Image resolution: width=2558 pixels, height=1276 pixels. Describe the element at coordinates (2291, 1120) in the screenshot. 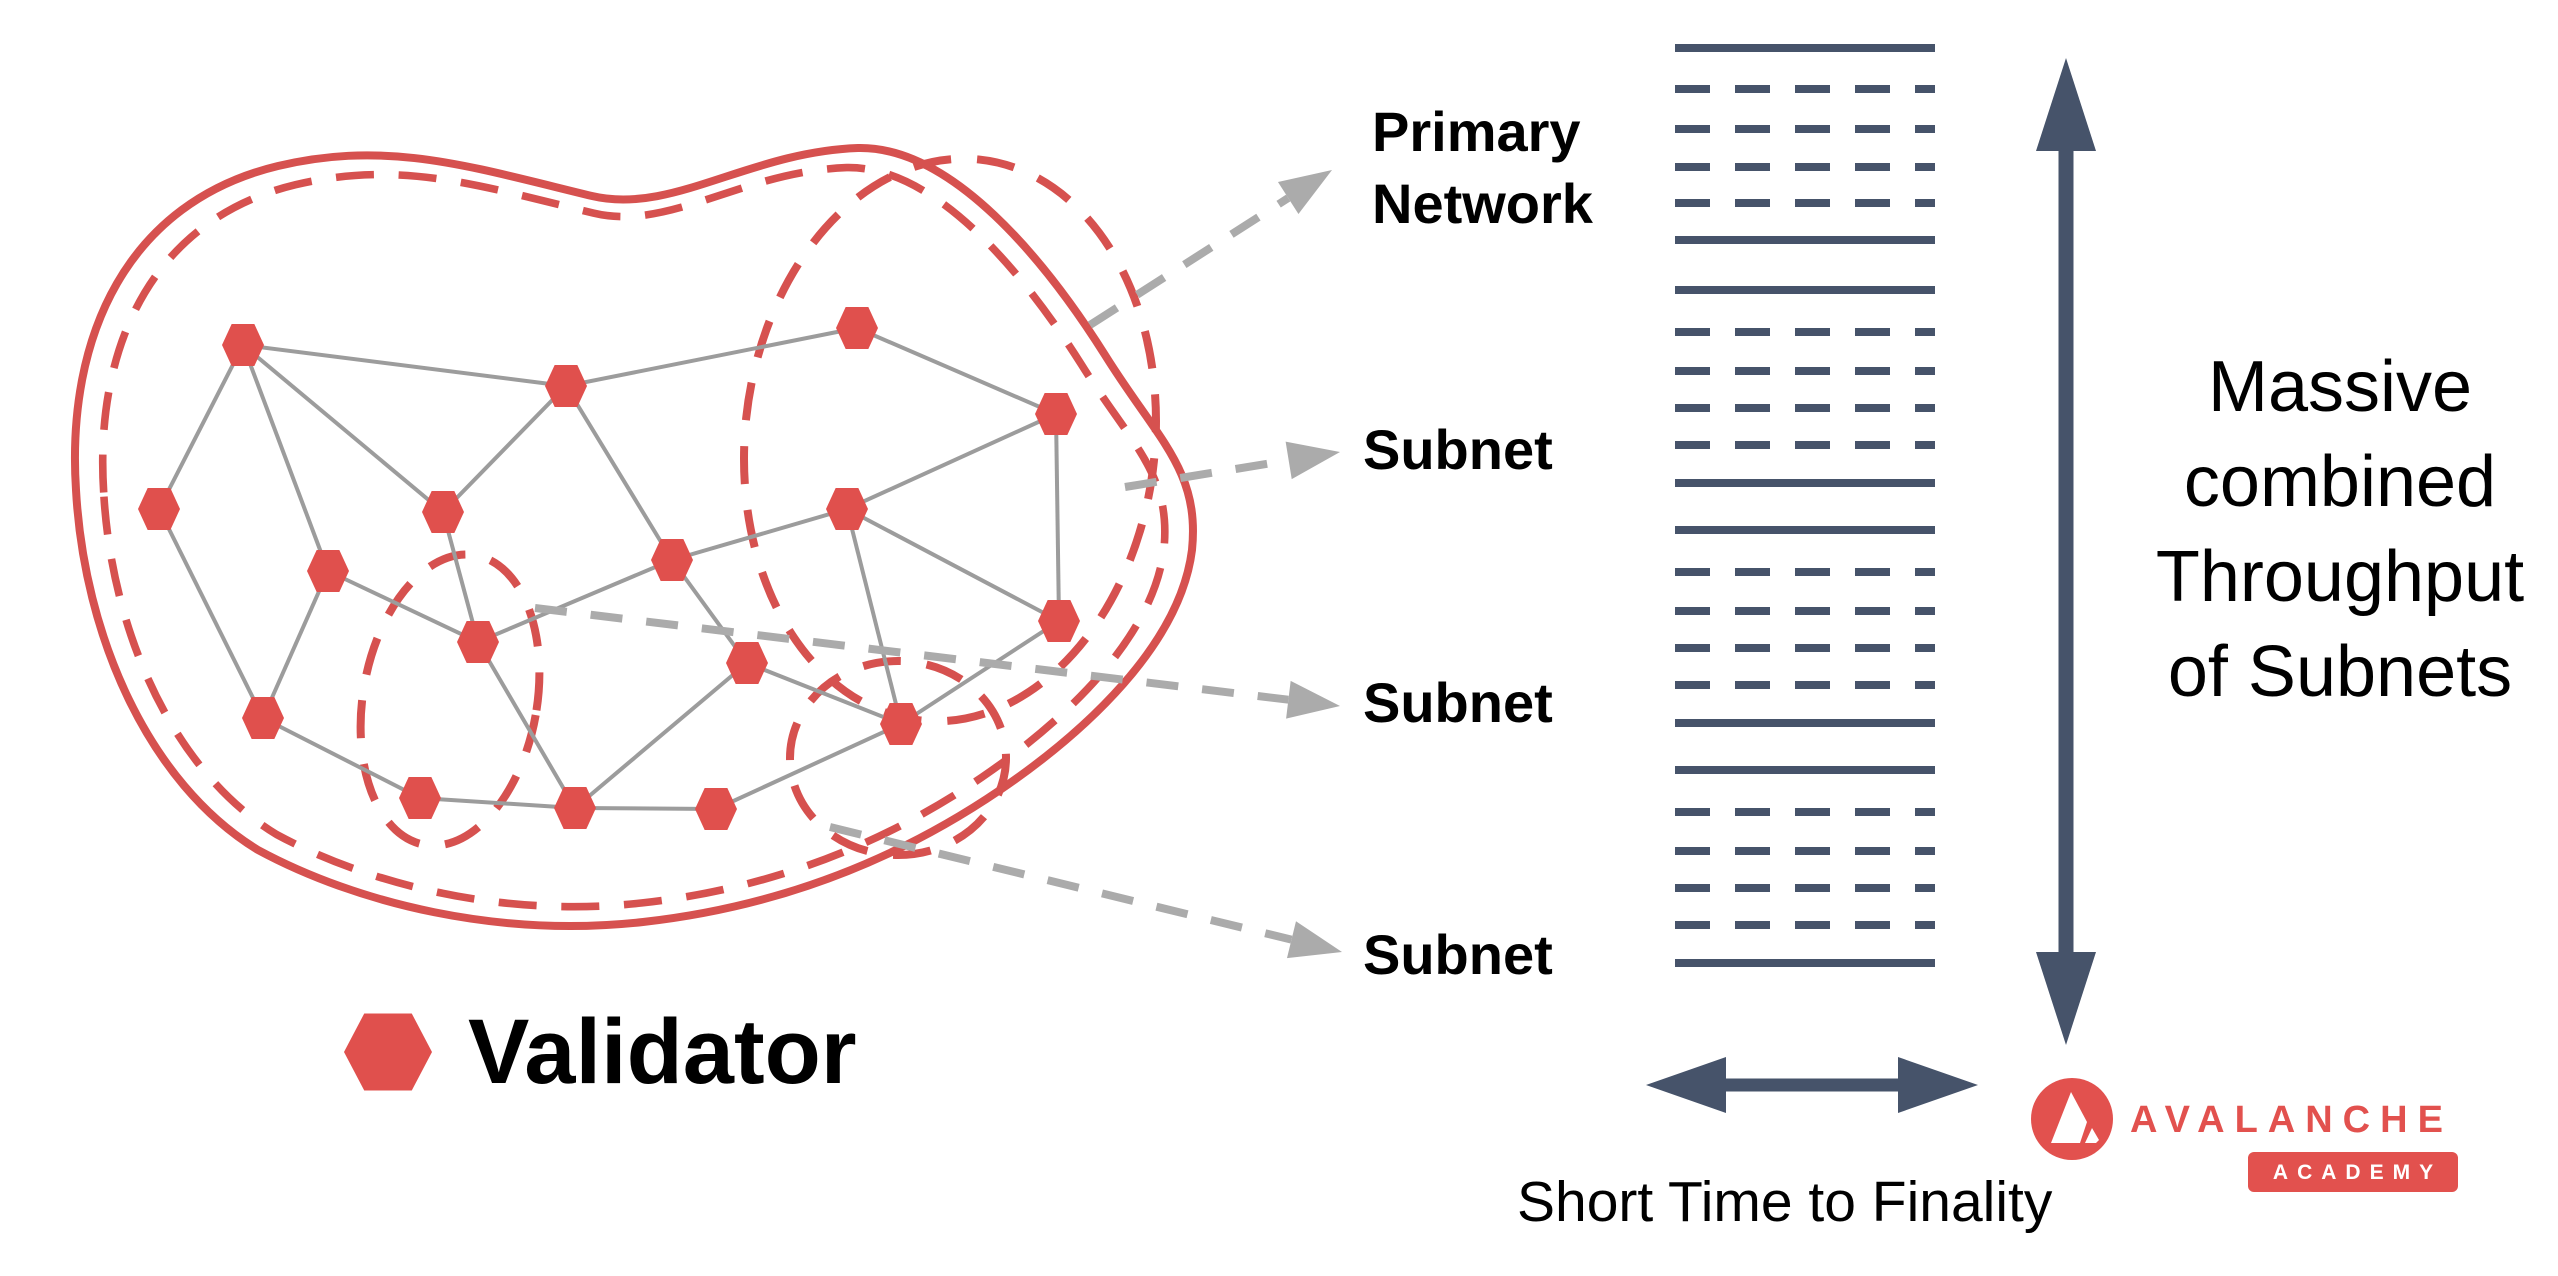

I see `avalanche-wordmark: AVALANCHE` at that location.